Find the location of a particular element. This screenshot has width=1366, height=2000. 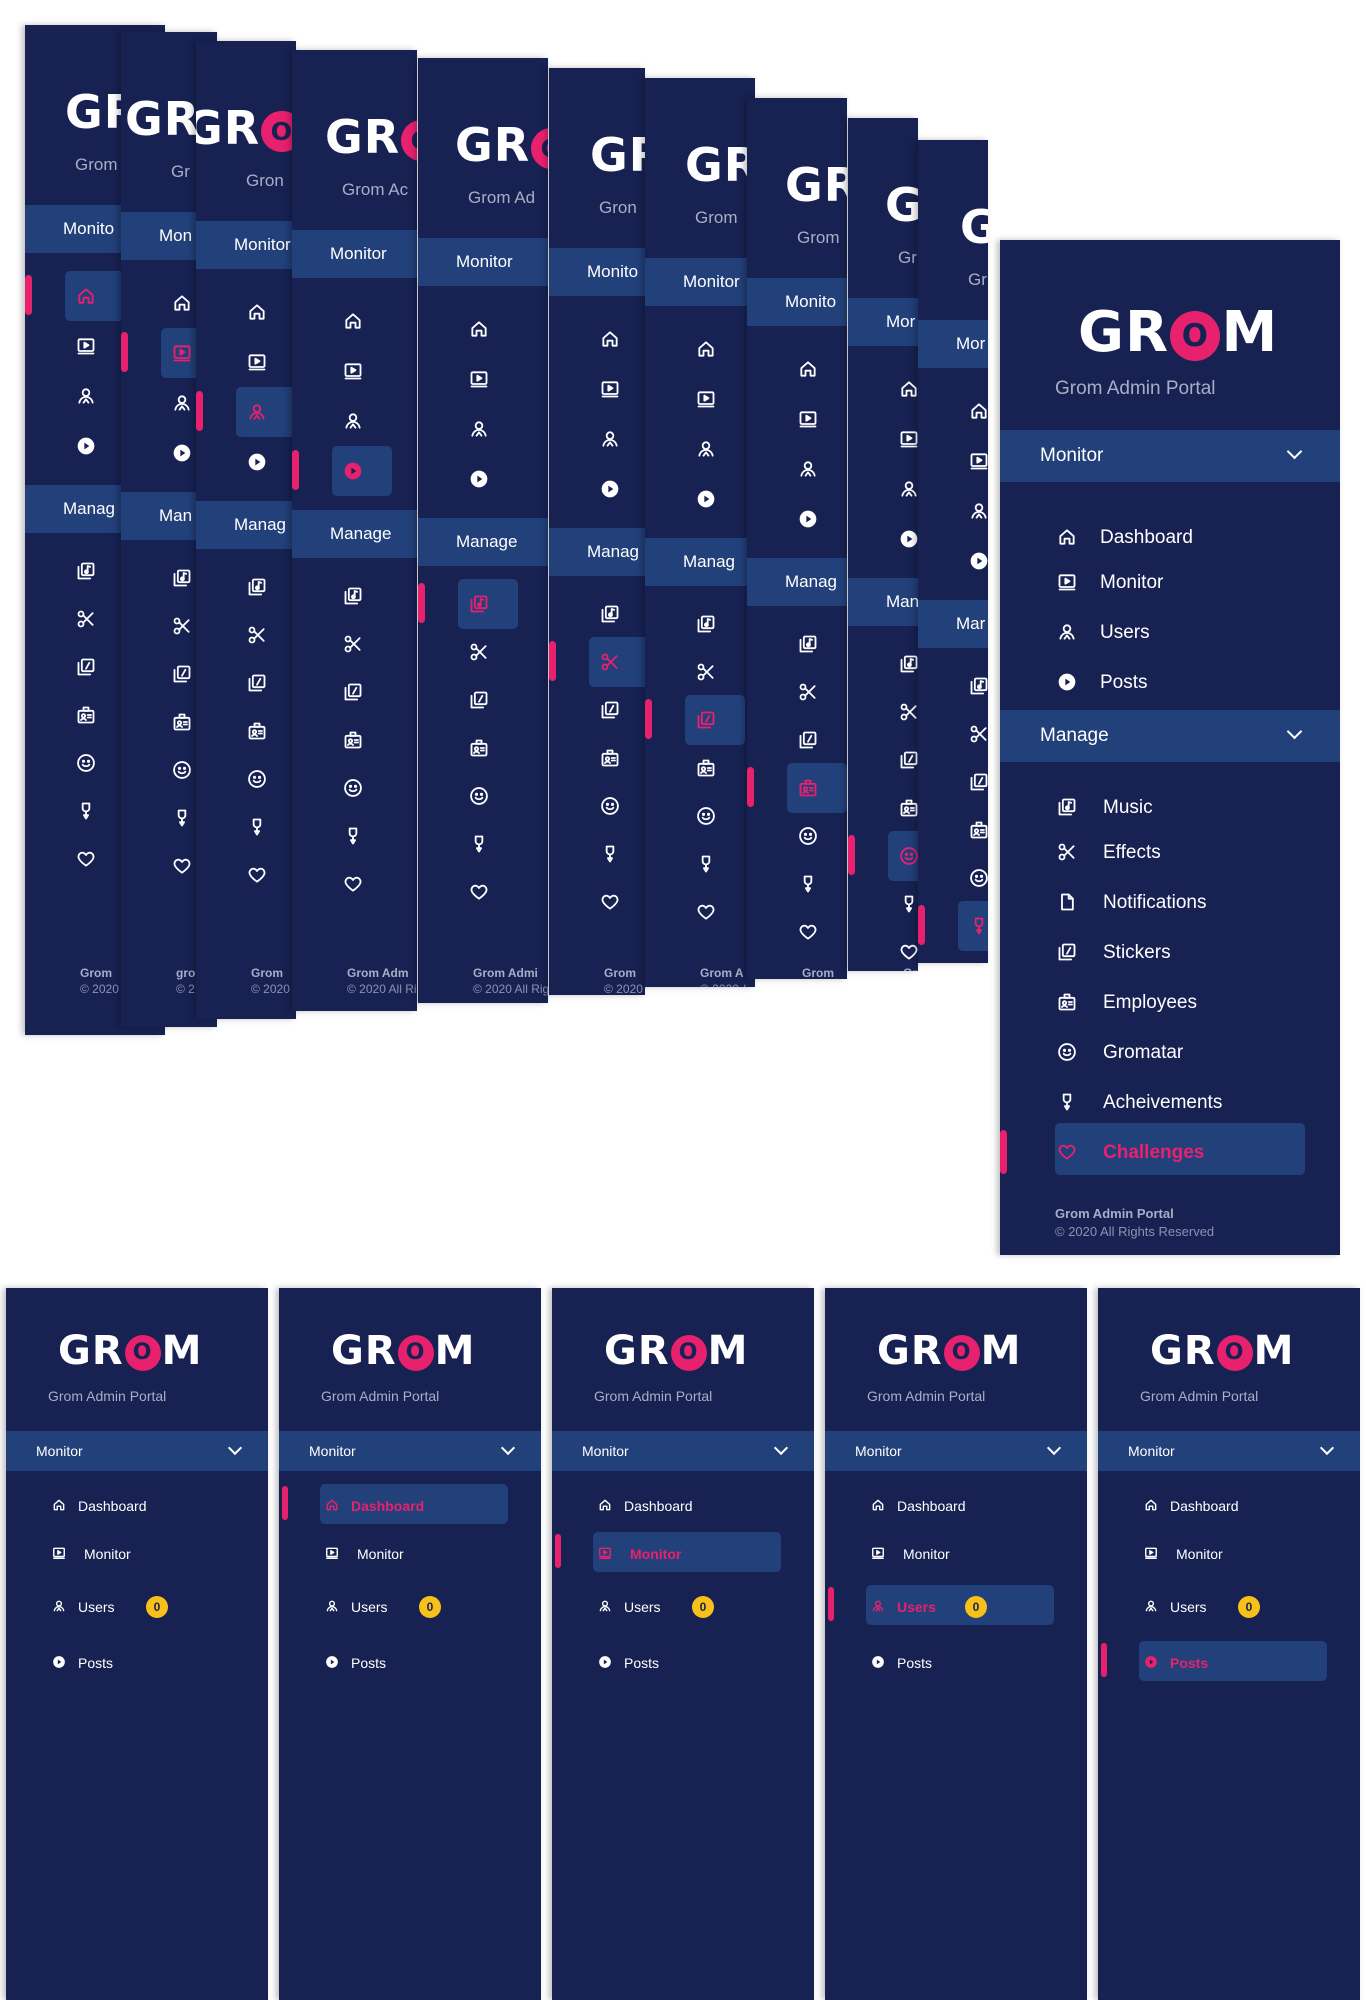

sidebar-item-gromatar: Gromatar is located at coordinates (1180, 1053).